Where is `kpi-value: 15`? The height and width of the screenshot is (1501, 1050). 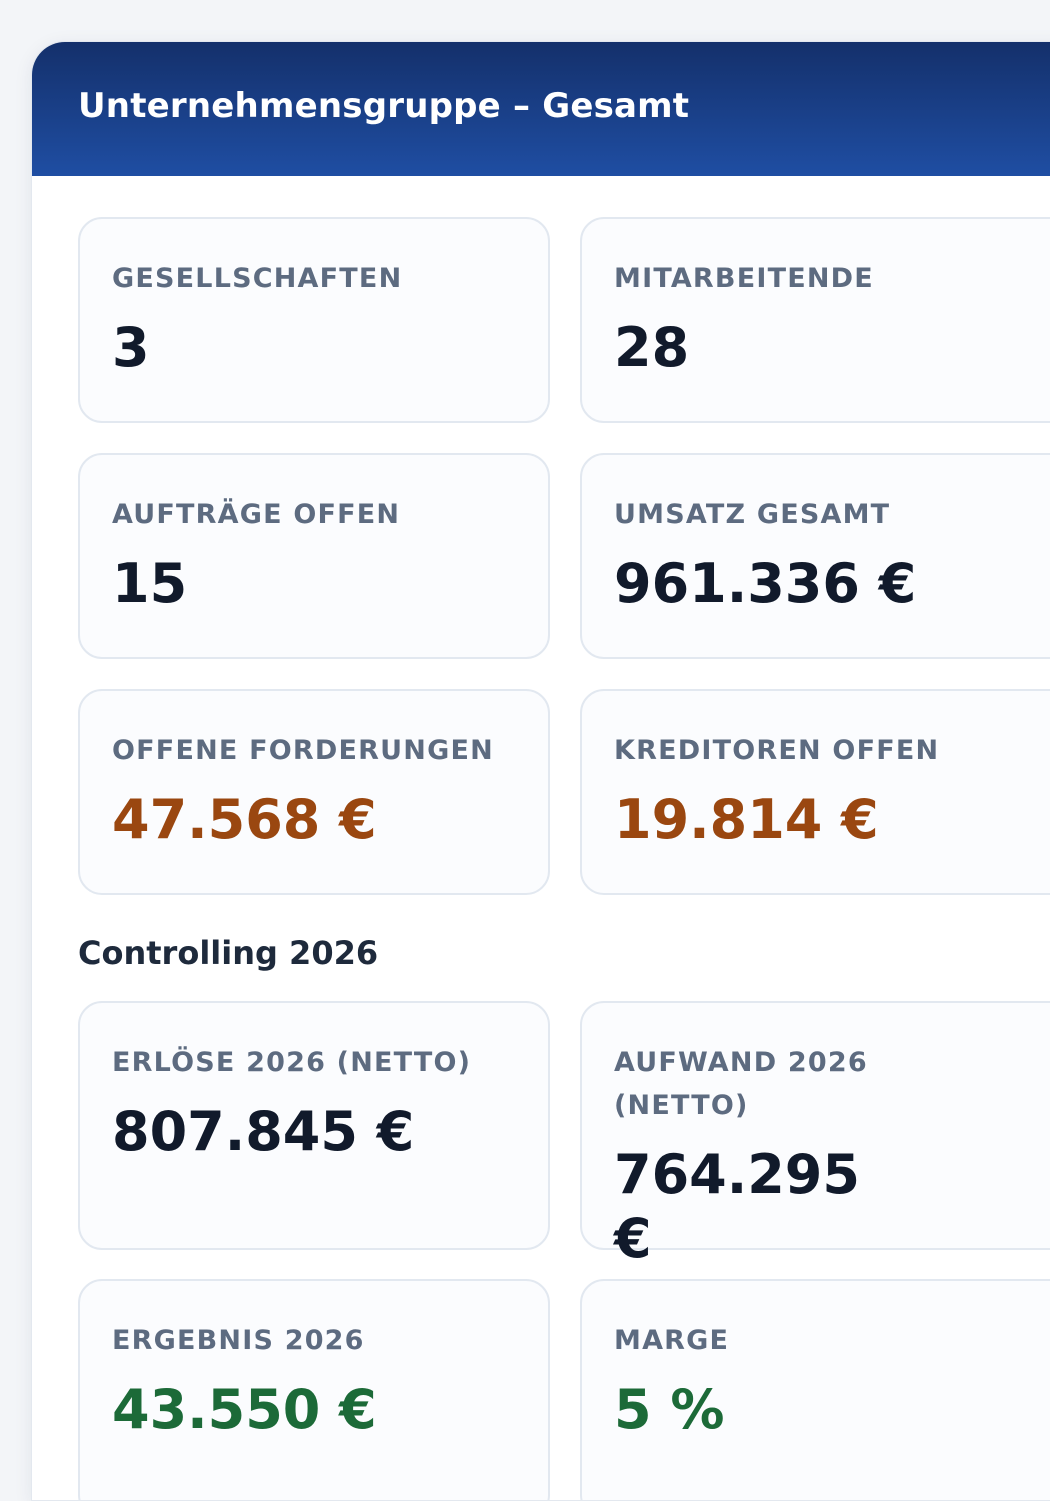 kpi-value: 15 is located at coordinates (150, 583).